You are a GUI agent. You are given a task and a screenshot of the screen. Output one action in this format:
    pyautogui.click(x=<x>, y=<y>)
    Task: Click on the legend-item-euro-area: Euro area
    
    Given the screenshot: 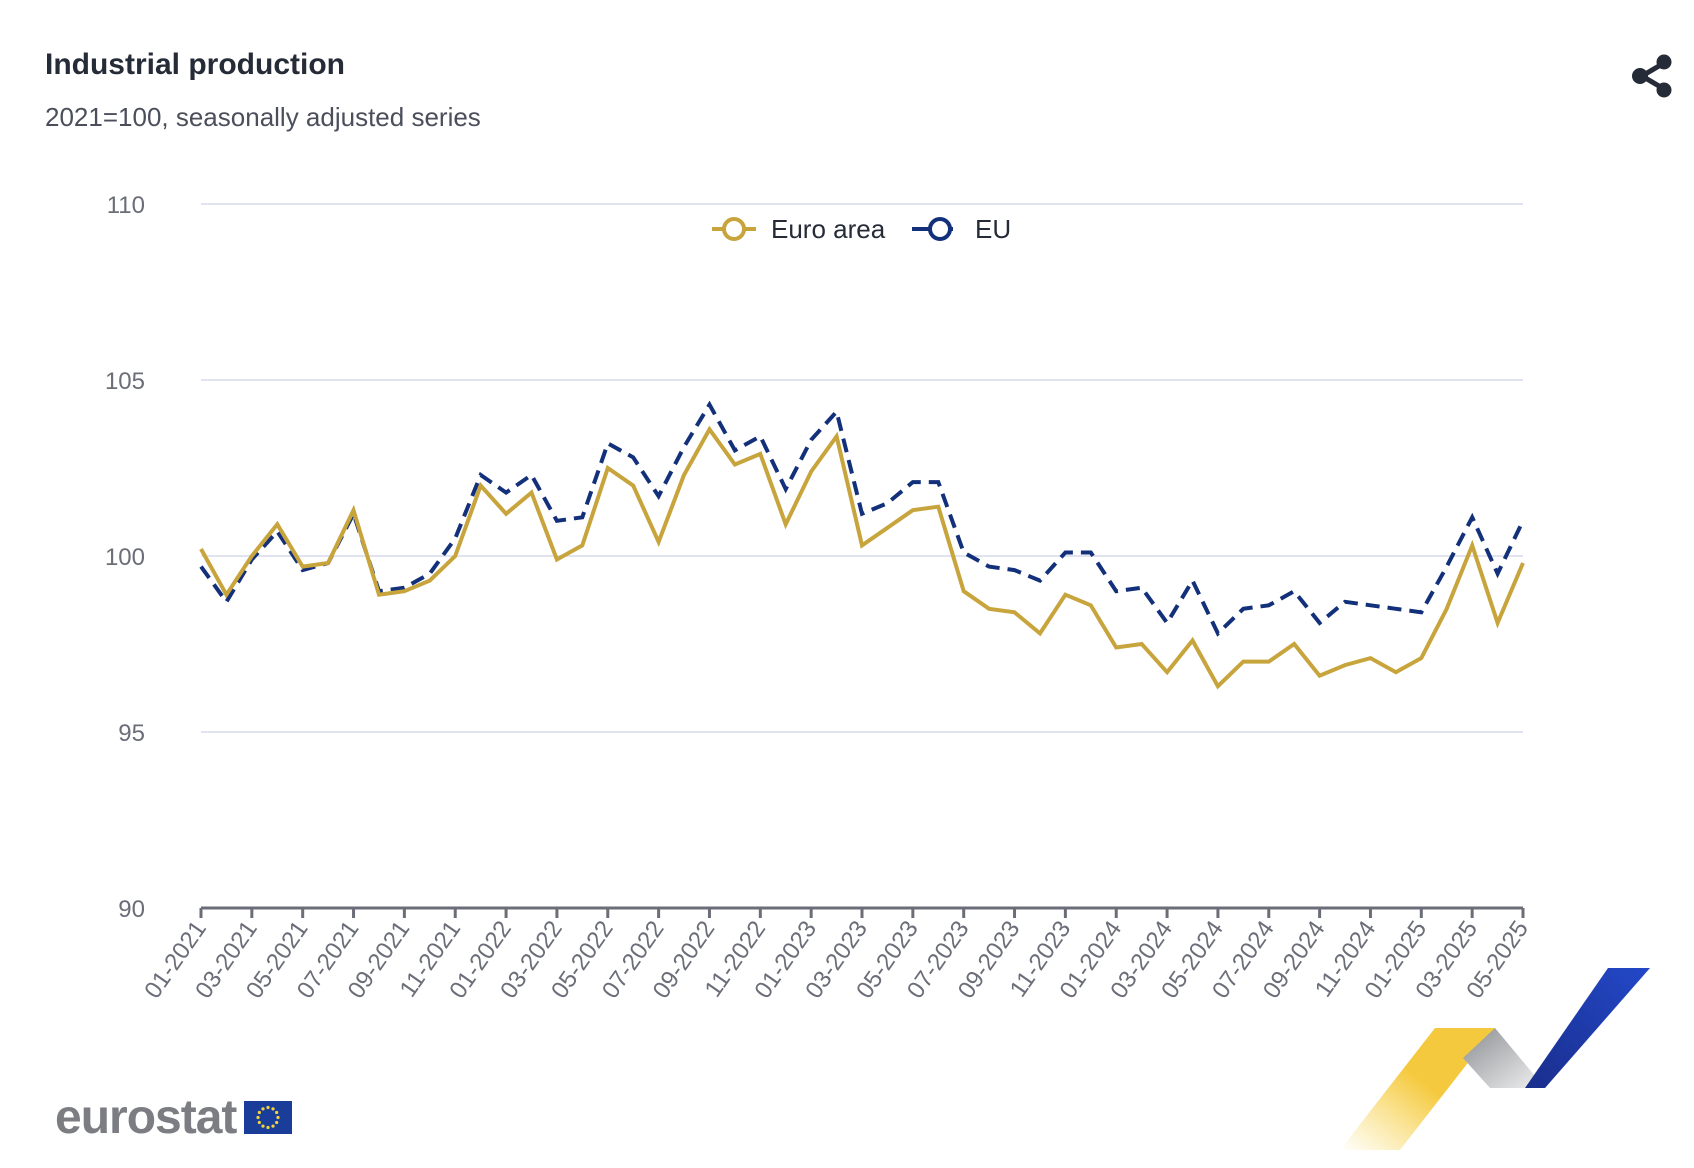 What is the action you would take?
    pyautogui.click(x=799, y=229)
    